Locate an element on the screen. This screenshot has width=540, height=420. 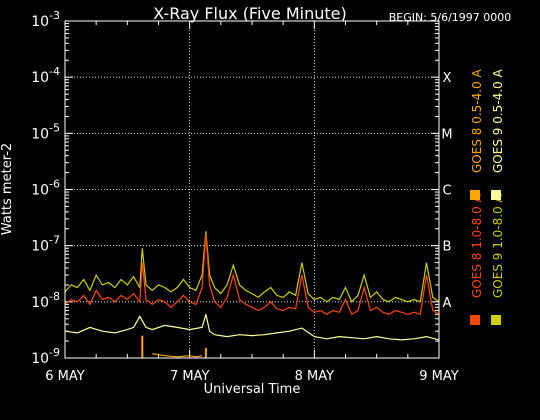
legend-label: GOES 8 1.0-8.0 A is located at coordinates (477, 245).